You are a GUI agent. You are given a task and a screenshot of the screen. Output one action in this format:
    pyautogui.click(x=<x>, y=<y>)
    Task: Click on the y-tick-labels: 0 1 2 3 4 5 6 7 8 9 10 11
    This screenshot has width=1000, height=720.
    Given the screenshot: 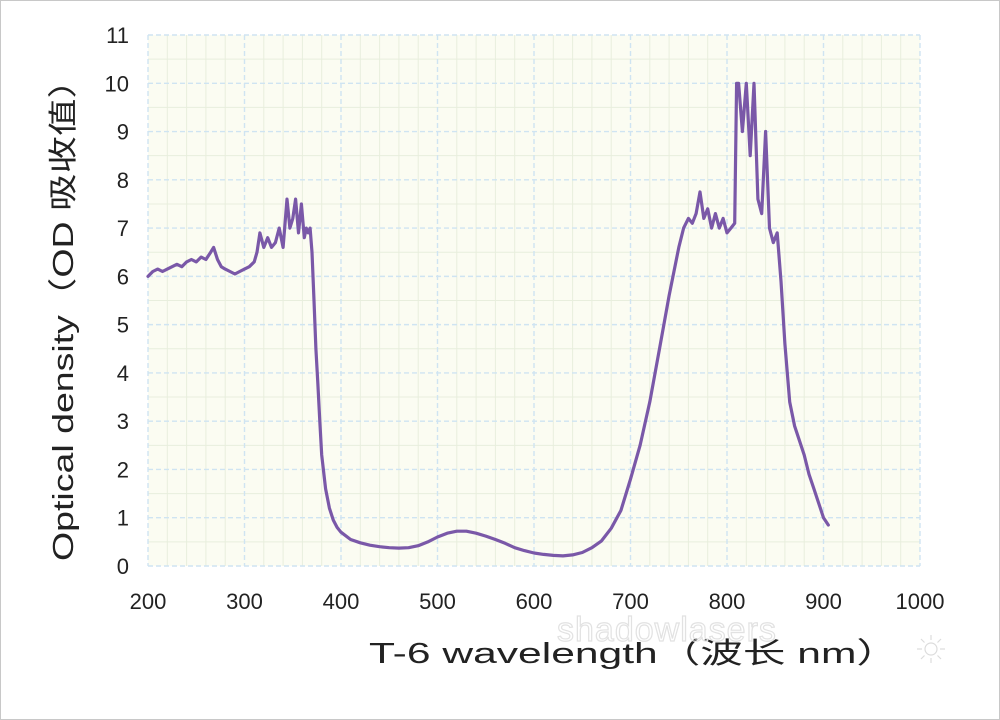 What is the action you would take?
    pyautogui.click(x=117, y=301)
    